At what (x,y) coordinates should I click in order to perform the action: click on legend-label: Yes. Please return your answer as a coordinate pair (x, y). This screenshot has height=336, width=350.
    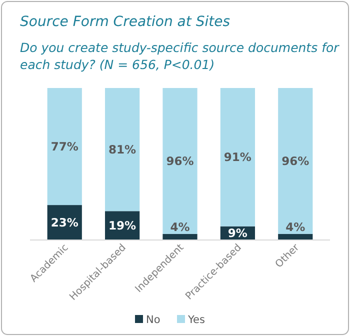
    Looking at the image, I should click on (196, 320).